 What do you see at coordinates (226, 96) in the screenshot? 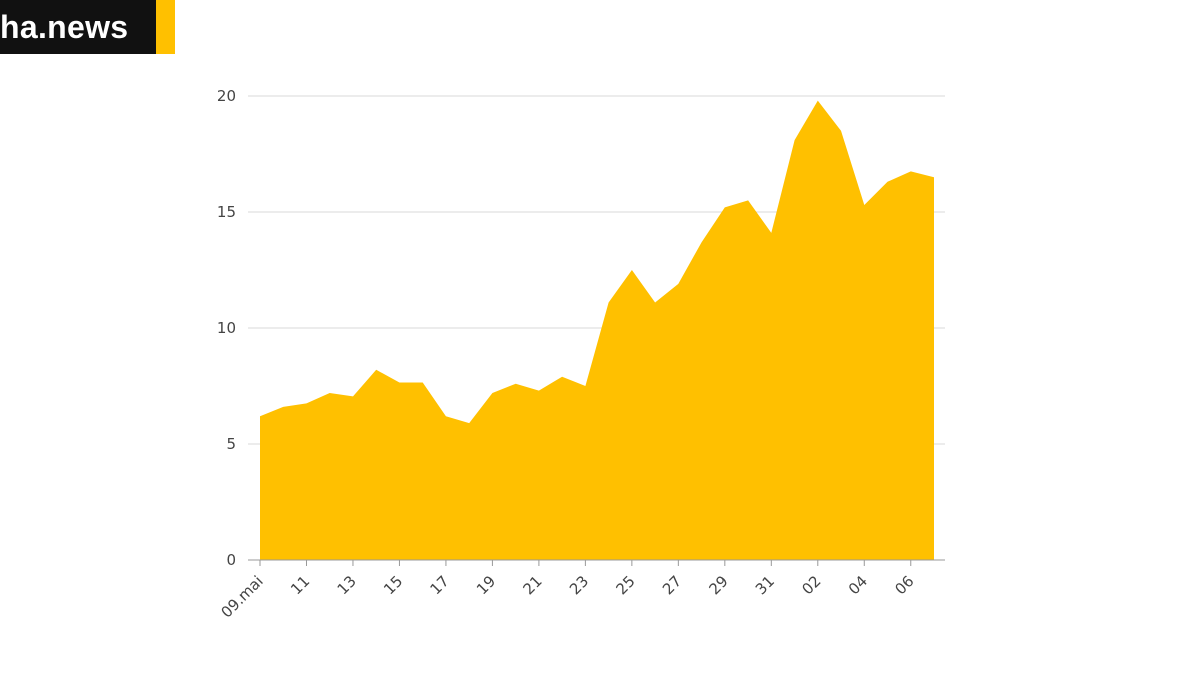
I see `y-tick-label: 20` at bounding box center [226, 96].